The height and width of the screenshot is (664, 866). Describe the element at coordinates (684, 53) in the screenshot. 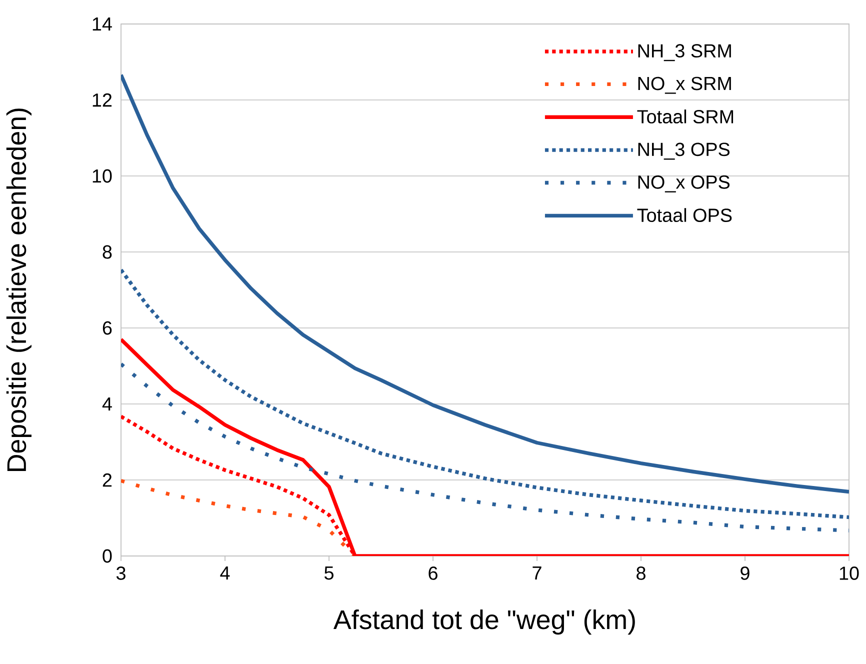

I see `legend-label: NH_3 SRM` at that location.